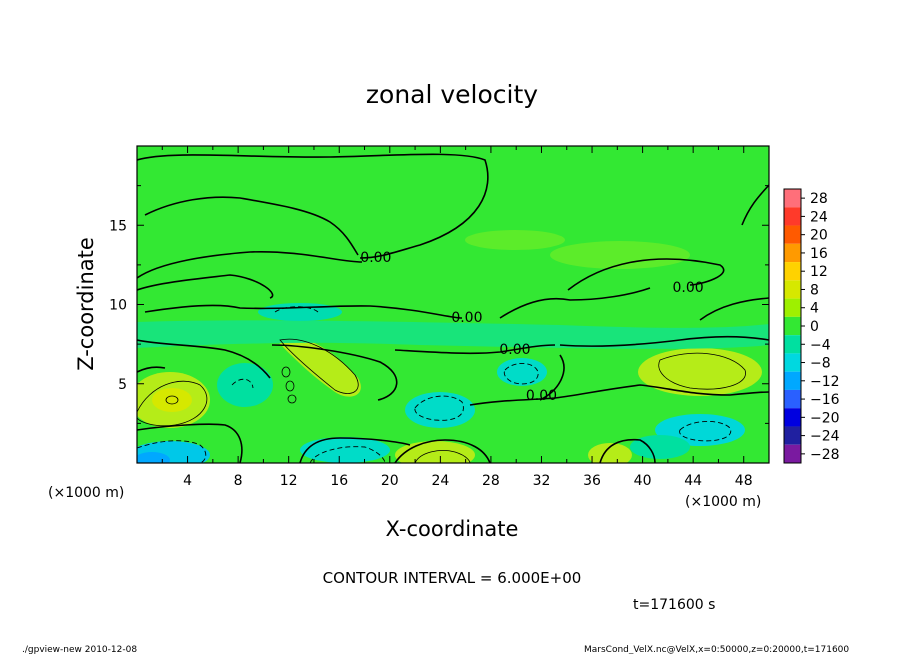 Image resolution: width=904 pixels, height=654 pixels. Describe the element at coordinates (238, 481) in the screenshot. I see `x-tick-label: 8` at that location.